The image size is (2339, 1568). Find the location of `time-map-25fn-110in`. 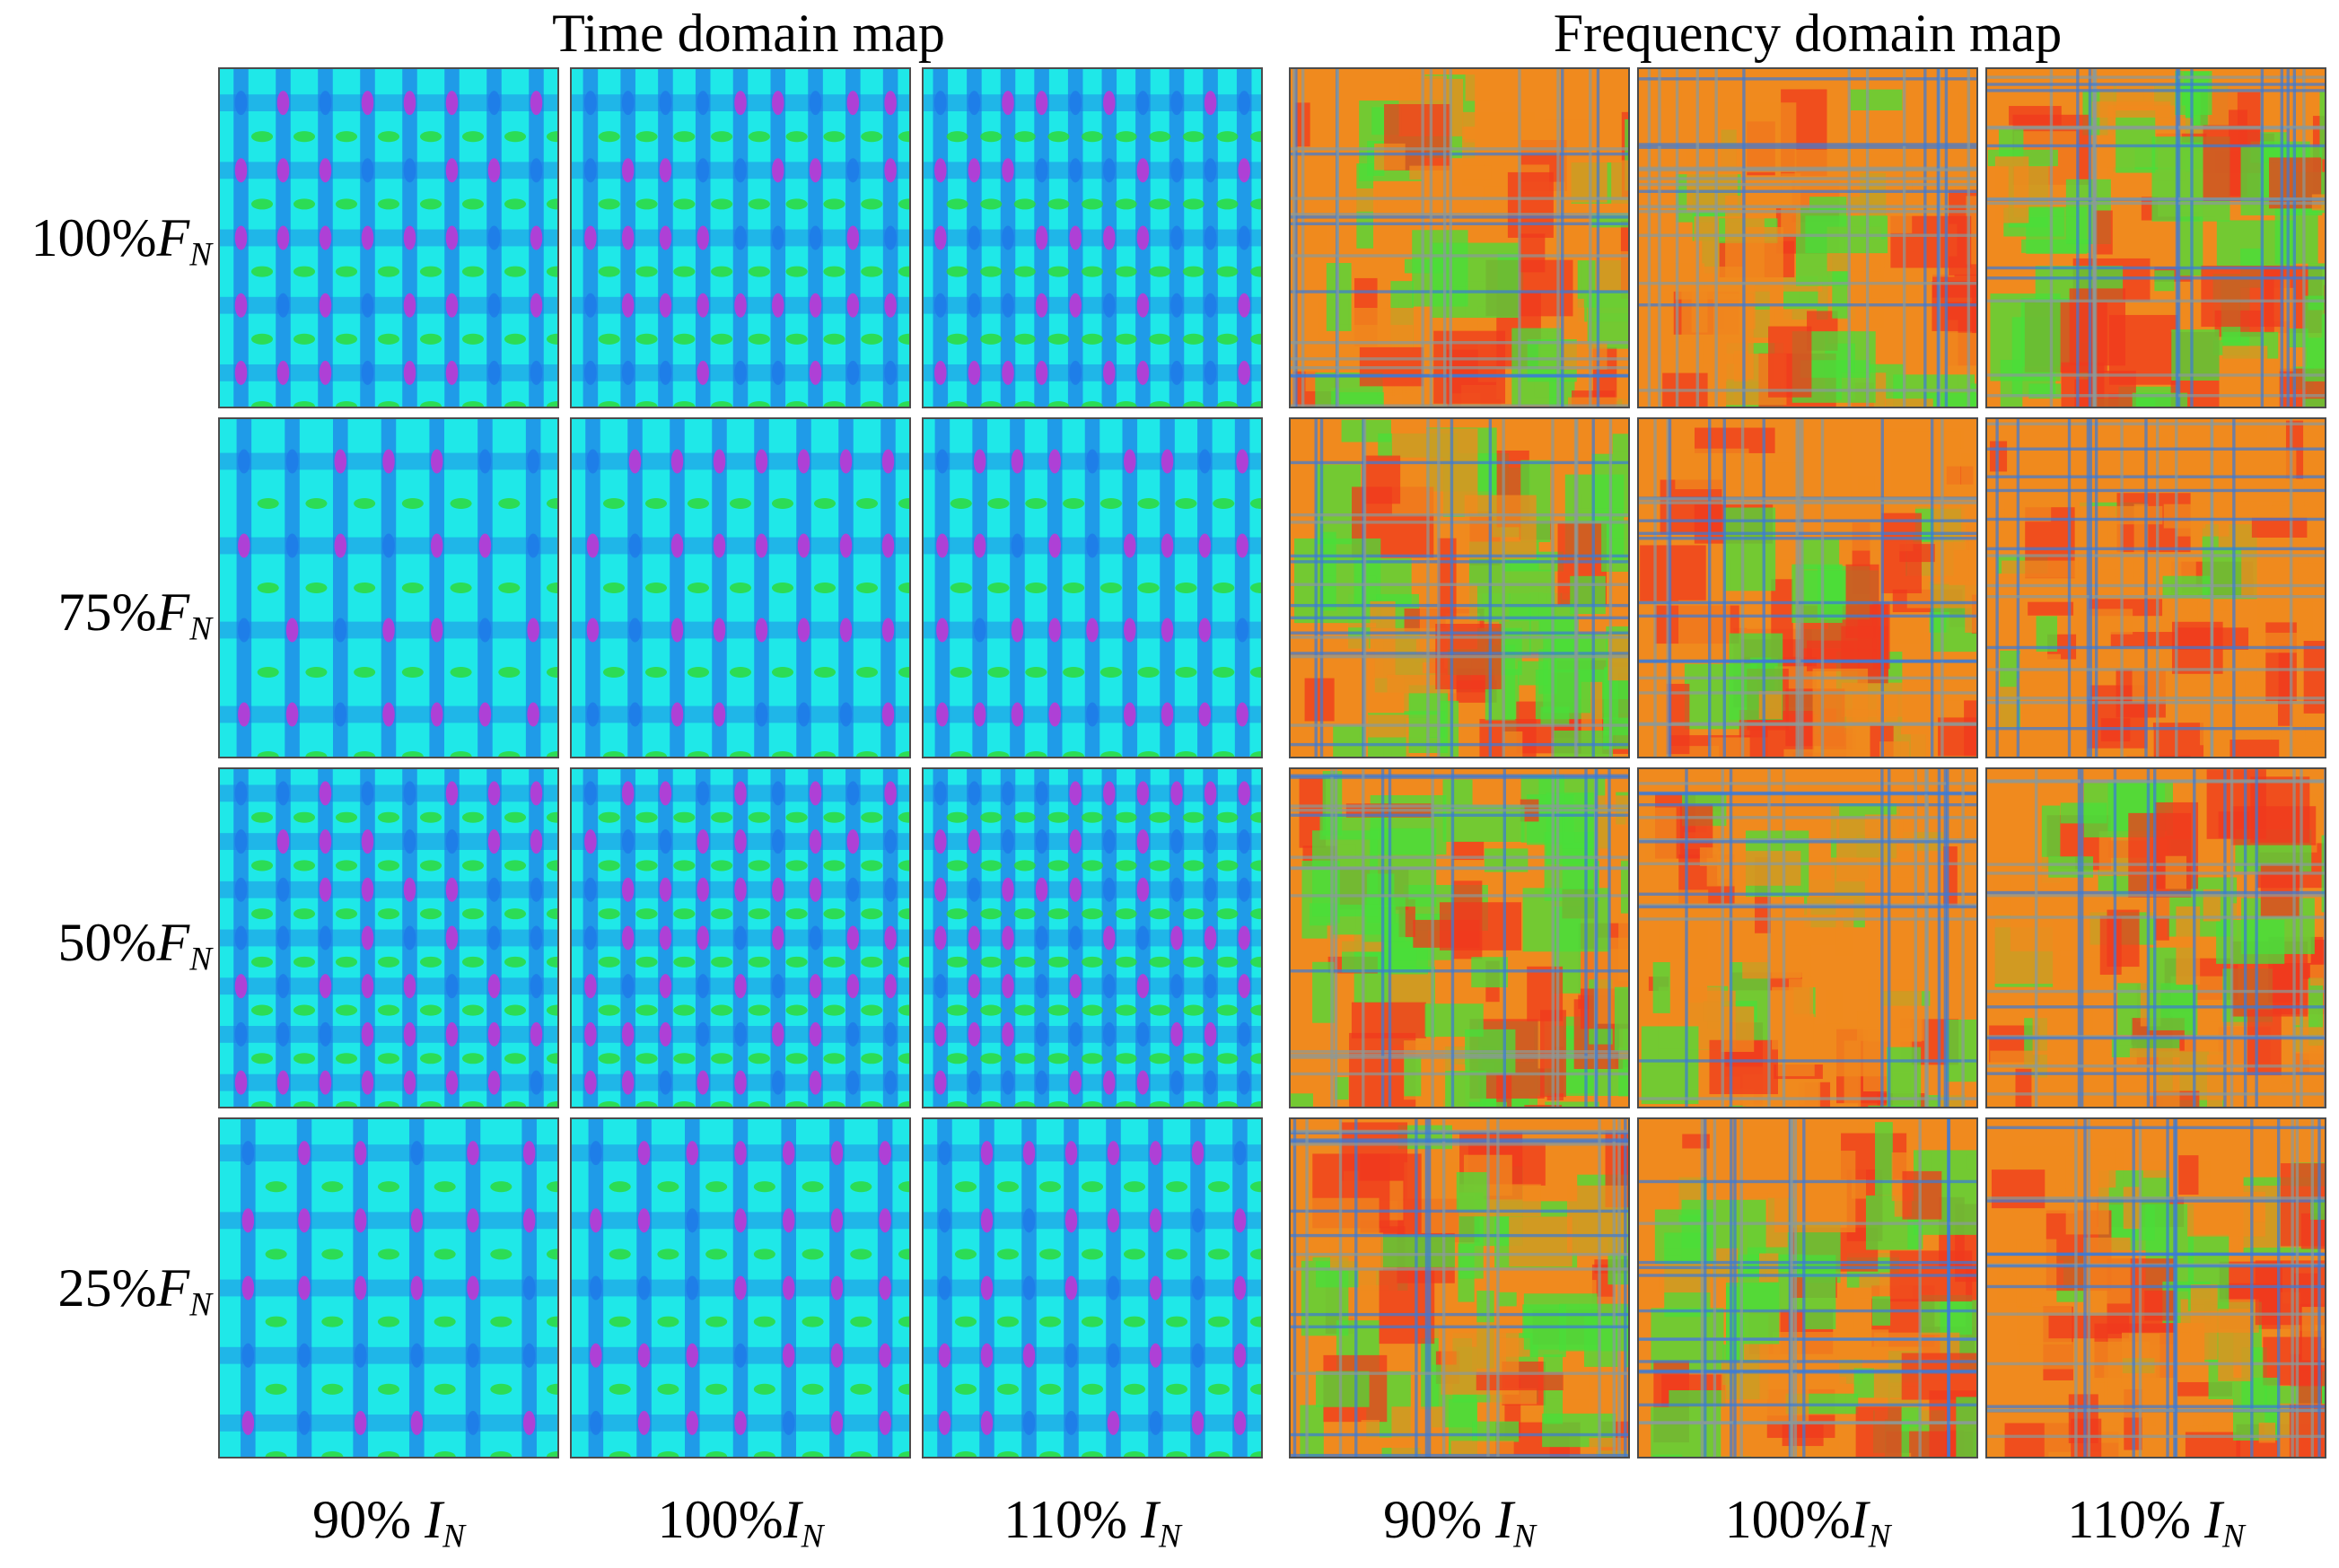

time-map-25fn-110in is located at coordinates (1092, 1288).